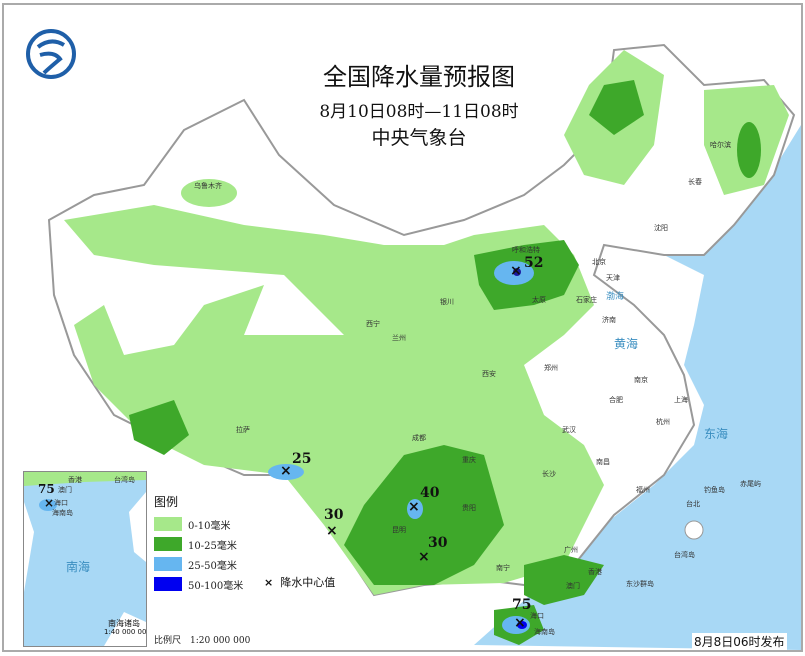 The image size is (805, 656). What do you see at coordinates (609, 320) in the screenshot?
I see `city-label: 济南` at bounding box center [609, 320].